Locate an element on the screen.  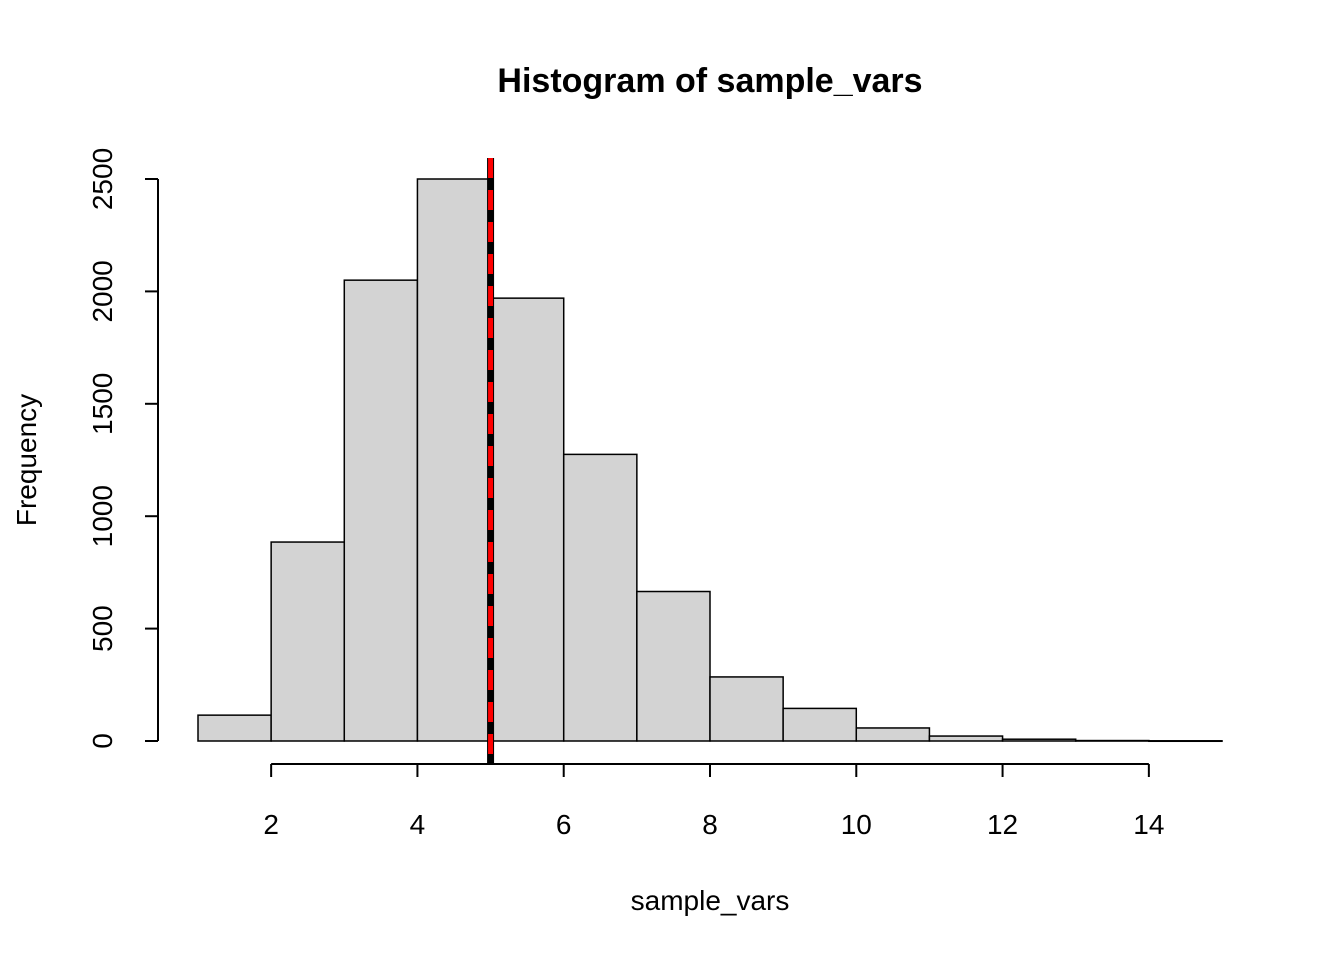
x-axis: 2 4 6 8 10 12 14 is located at coordinates (713, 801).